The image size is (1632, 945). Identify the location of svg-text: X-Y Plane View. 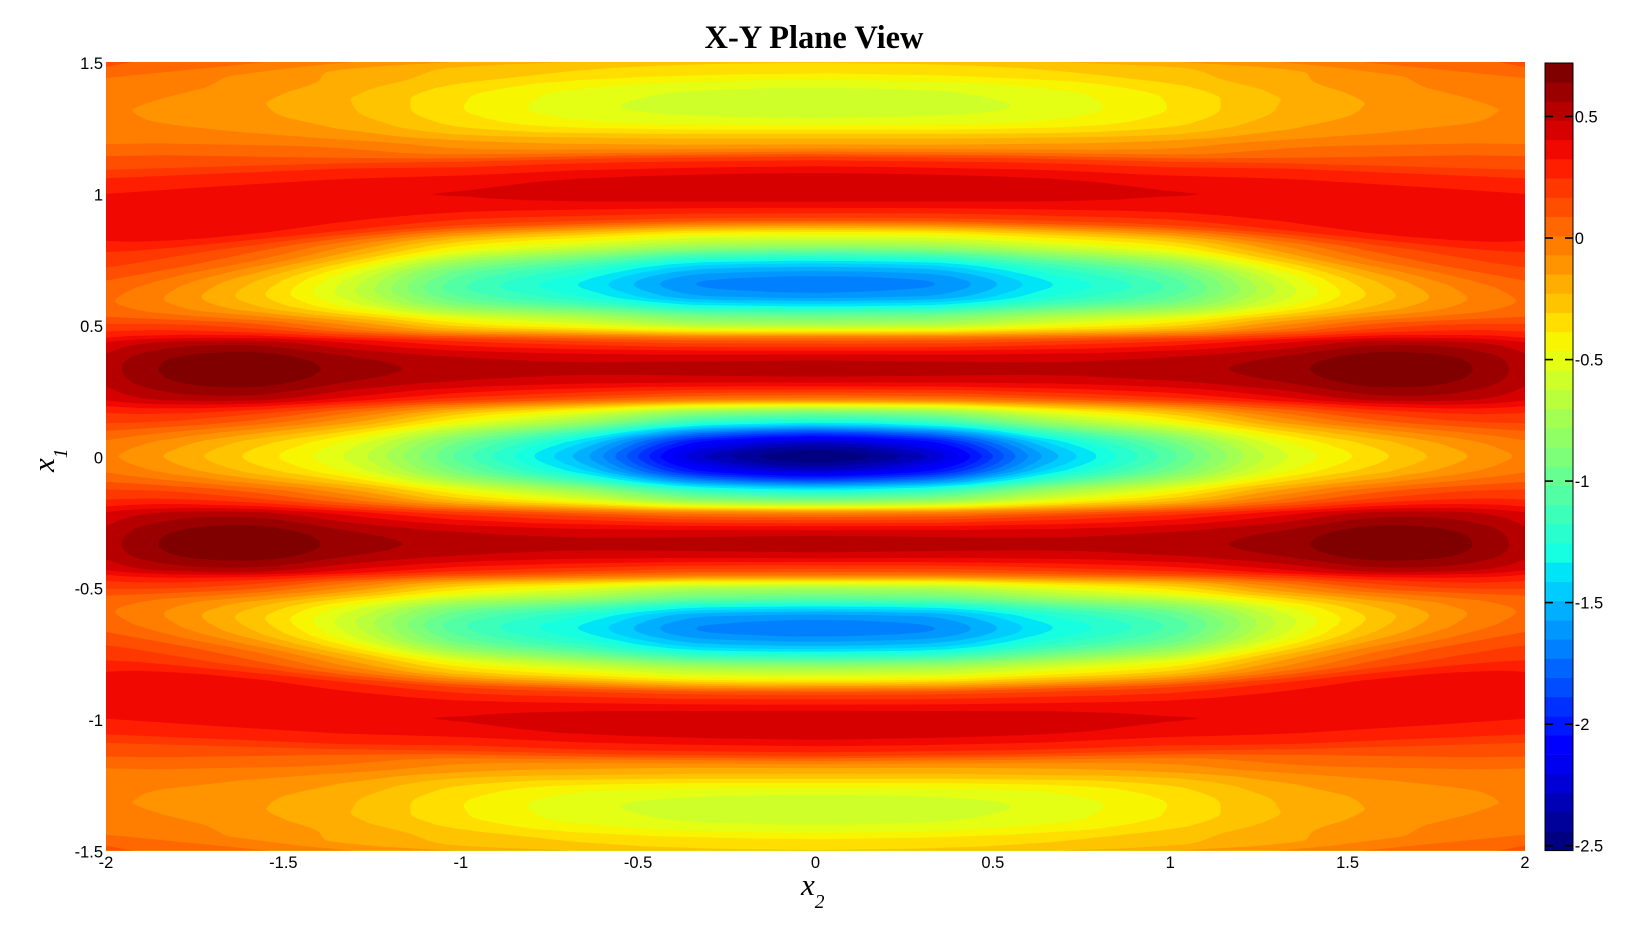
(814, 38).